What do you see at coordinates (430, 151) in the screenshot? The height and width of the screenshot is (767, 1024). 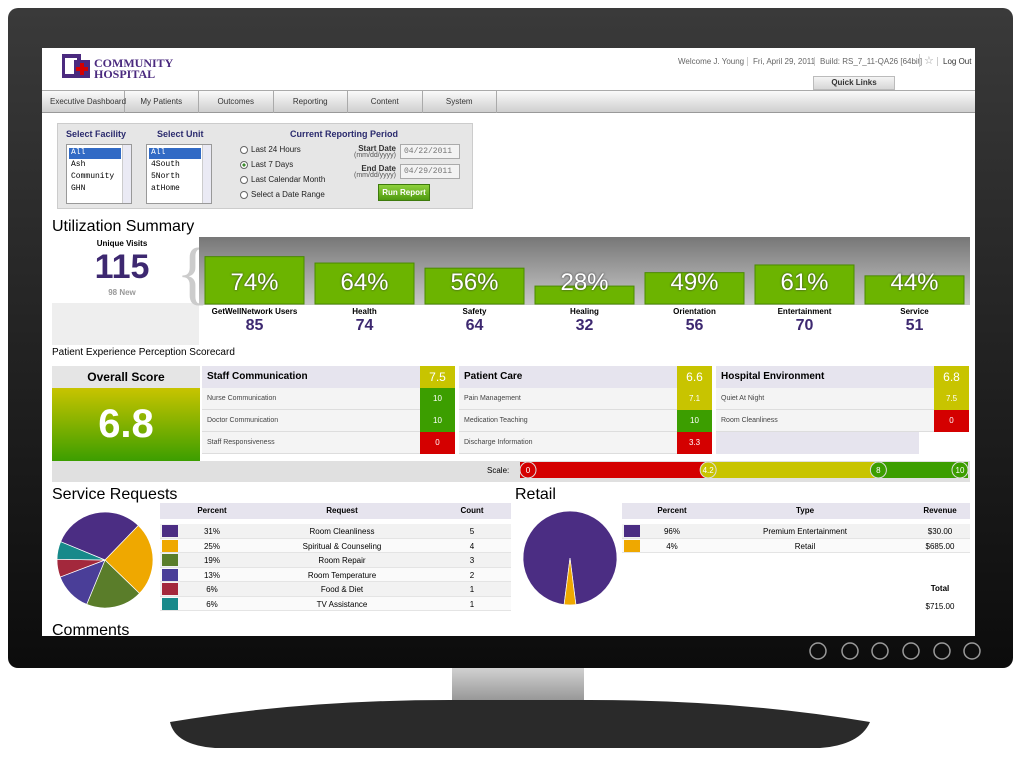 I see `date-input: 04/22/2011` at bounding box center [430, 151].